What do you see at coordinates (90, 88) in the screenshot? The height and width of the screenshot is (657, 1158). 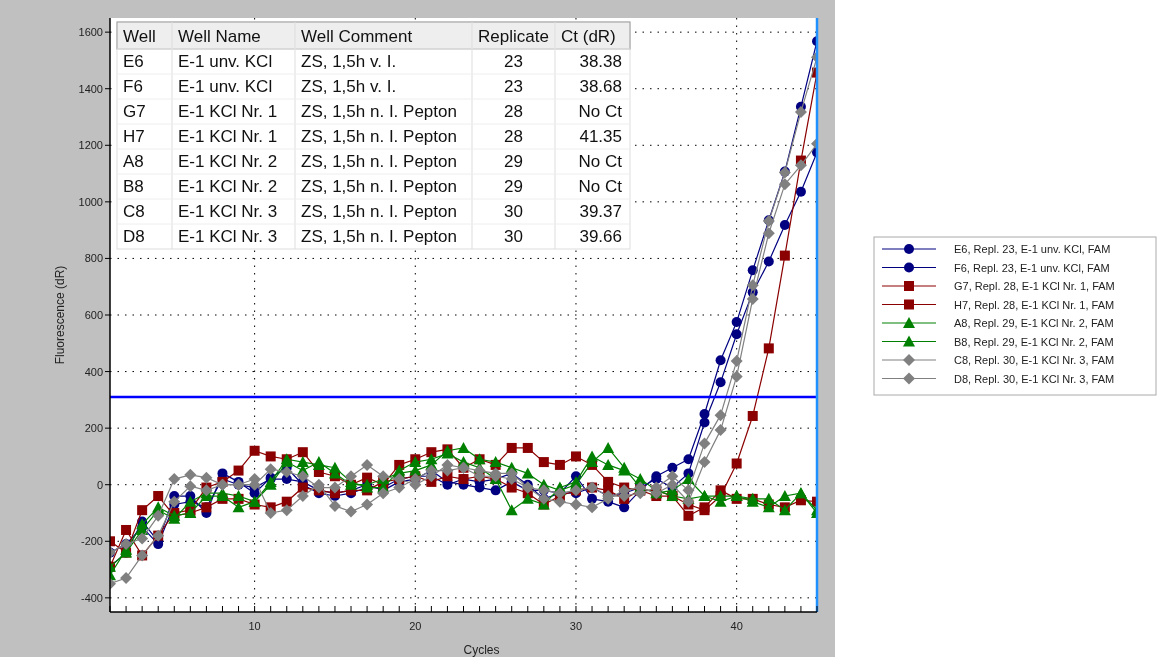 I see `y-tick-label: 1400` at bounding box center [90, 88].